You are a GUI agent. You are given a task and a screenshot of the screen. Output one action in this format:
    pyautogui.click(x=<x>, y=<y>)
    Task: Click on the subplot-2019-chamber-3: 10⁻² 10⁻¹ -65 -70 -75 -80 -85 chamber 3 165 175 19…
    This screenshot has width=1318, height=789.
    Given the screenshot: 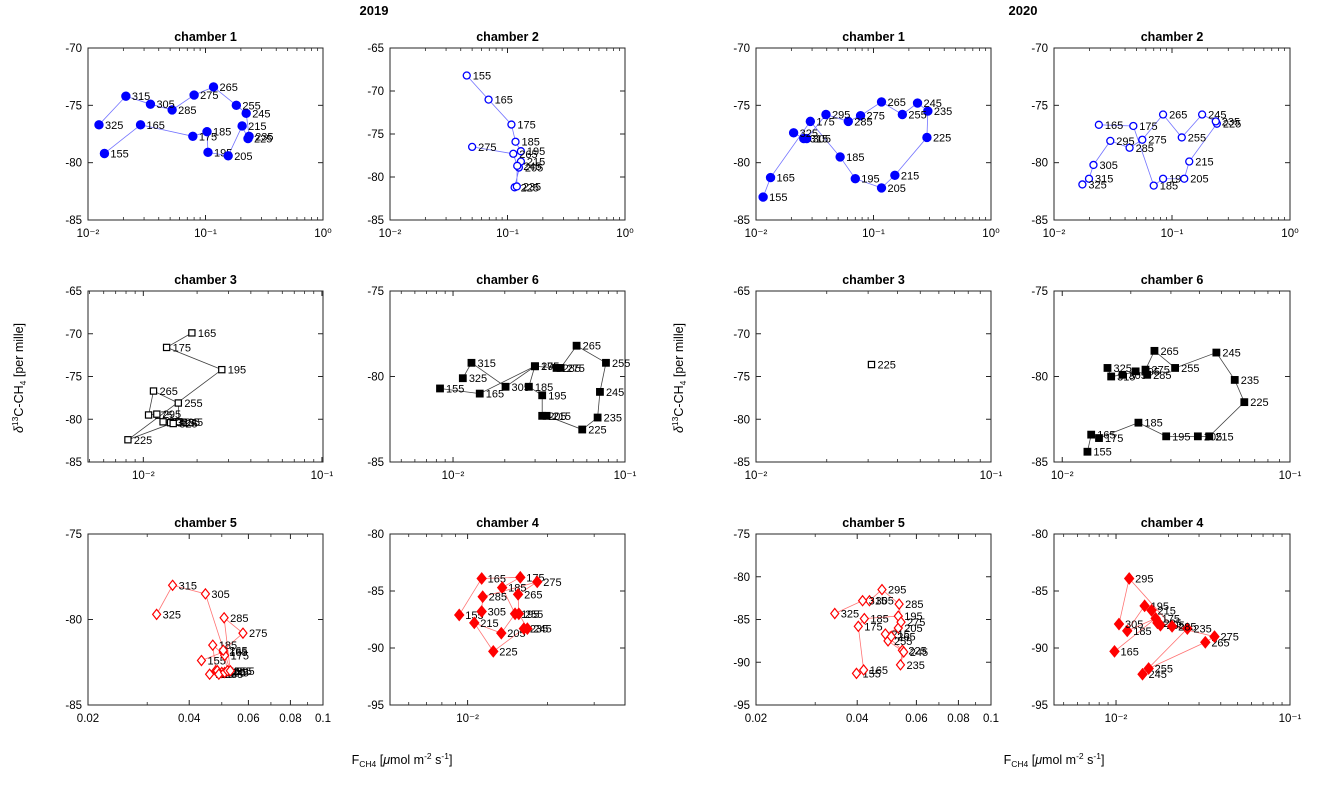 What is the action you would take?
    pyautogui.click(x=199, y=377)
    